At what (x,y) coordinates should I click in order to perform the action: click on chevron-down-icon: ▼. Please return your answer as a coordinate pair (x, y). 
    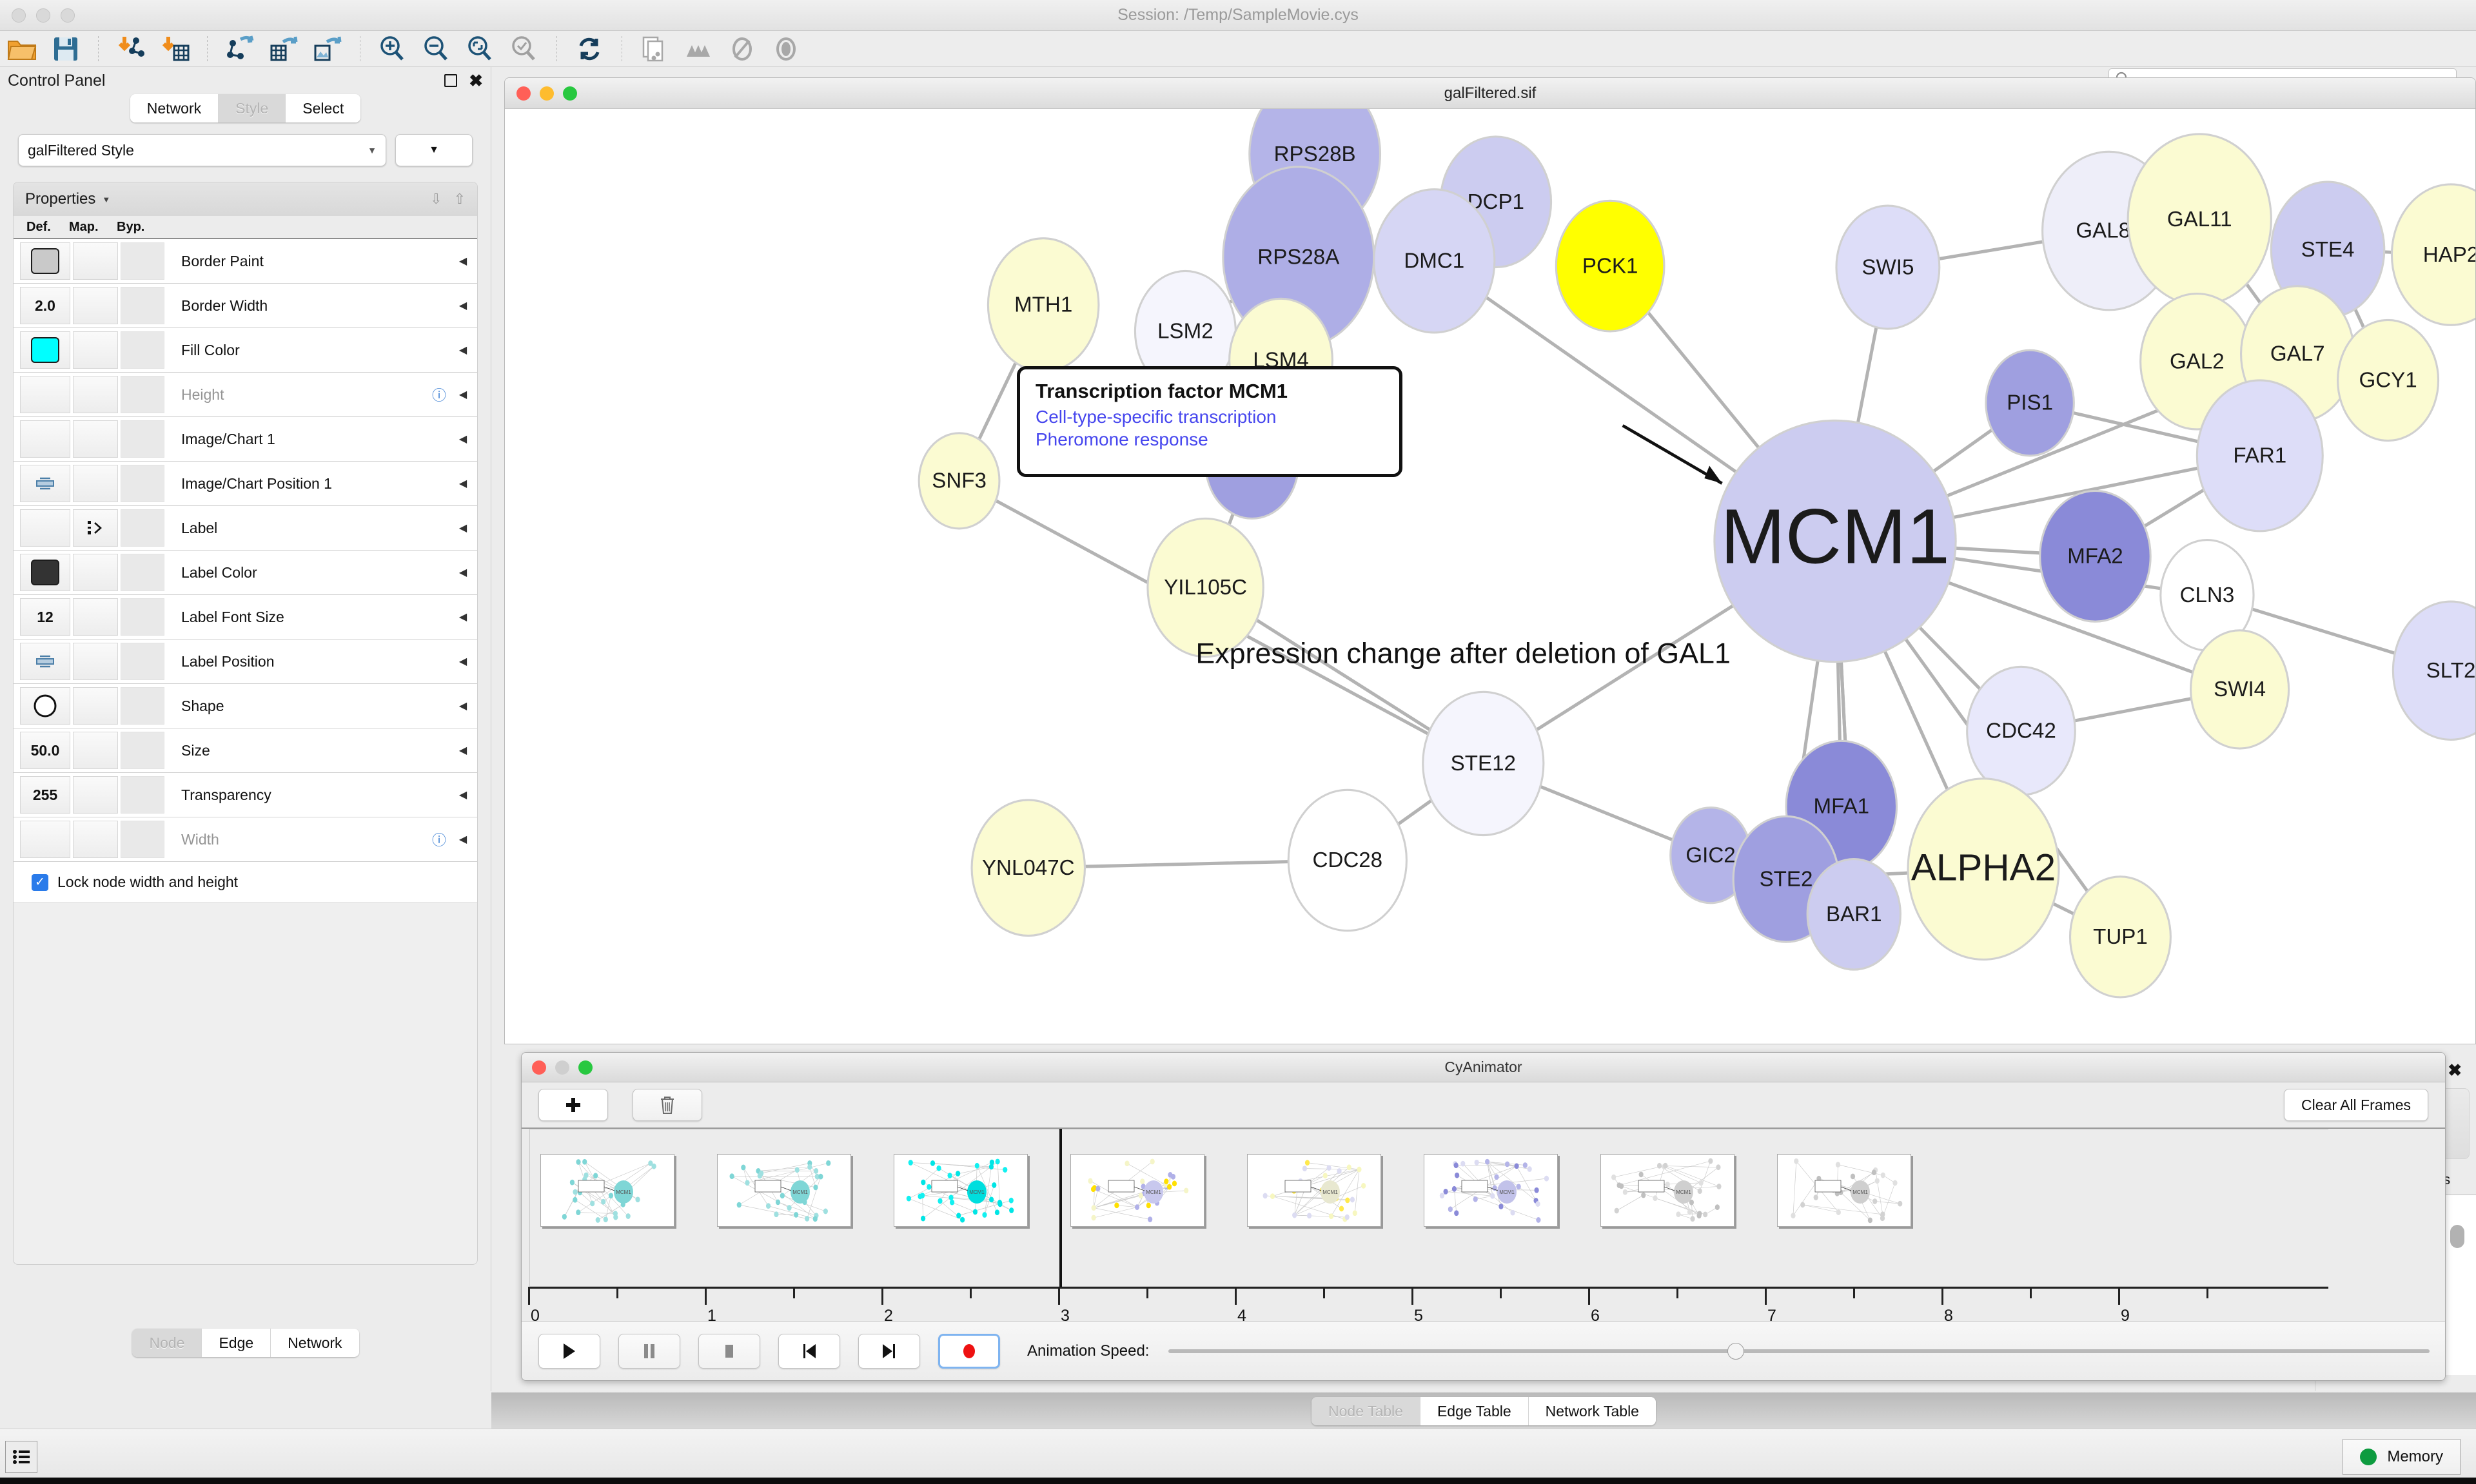
    Looking at the image, I should click on (106, 199).